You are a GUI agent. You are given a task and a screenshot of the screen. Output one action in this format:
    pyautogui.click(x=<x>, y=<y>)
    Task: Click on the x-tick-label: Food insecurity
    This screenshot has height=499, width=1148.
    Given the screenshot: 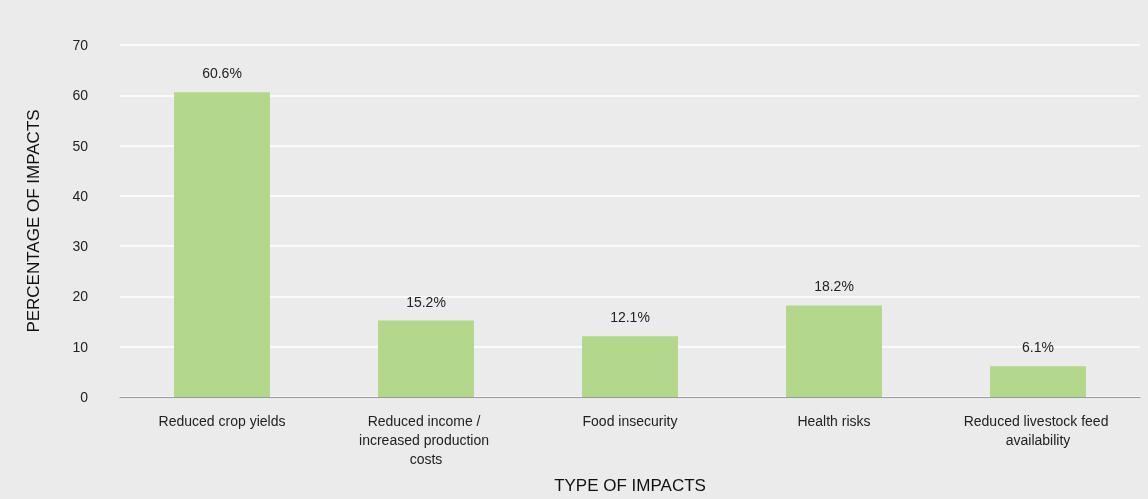 What is the action you would take?
    pyautogui.click(x=630, y=420)
    